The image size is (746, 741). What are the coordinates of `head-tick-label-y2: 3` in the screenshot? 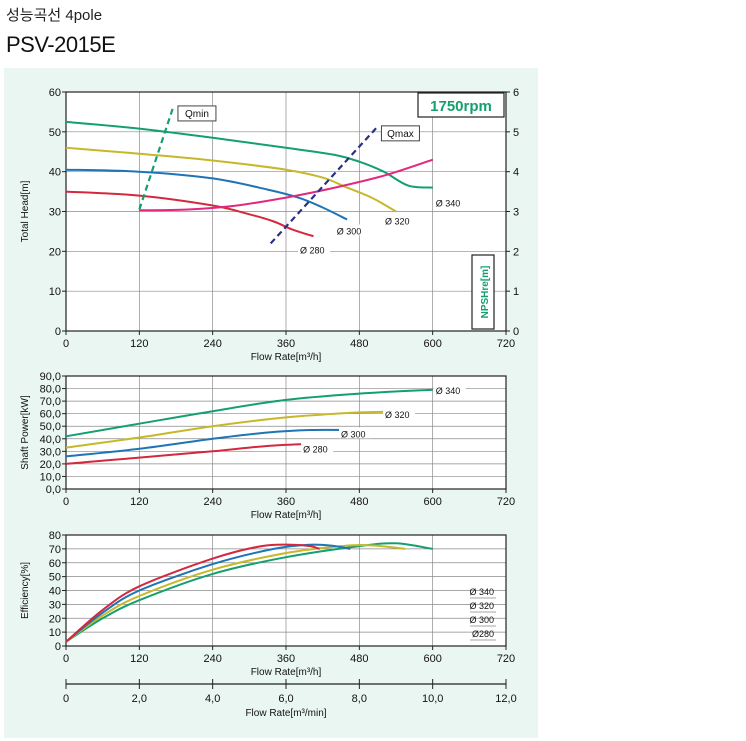 It's located at (516, 213).